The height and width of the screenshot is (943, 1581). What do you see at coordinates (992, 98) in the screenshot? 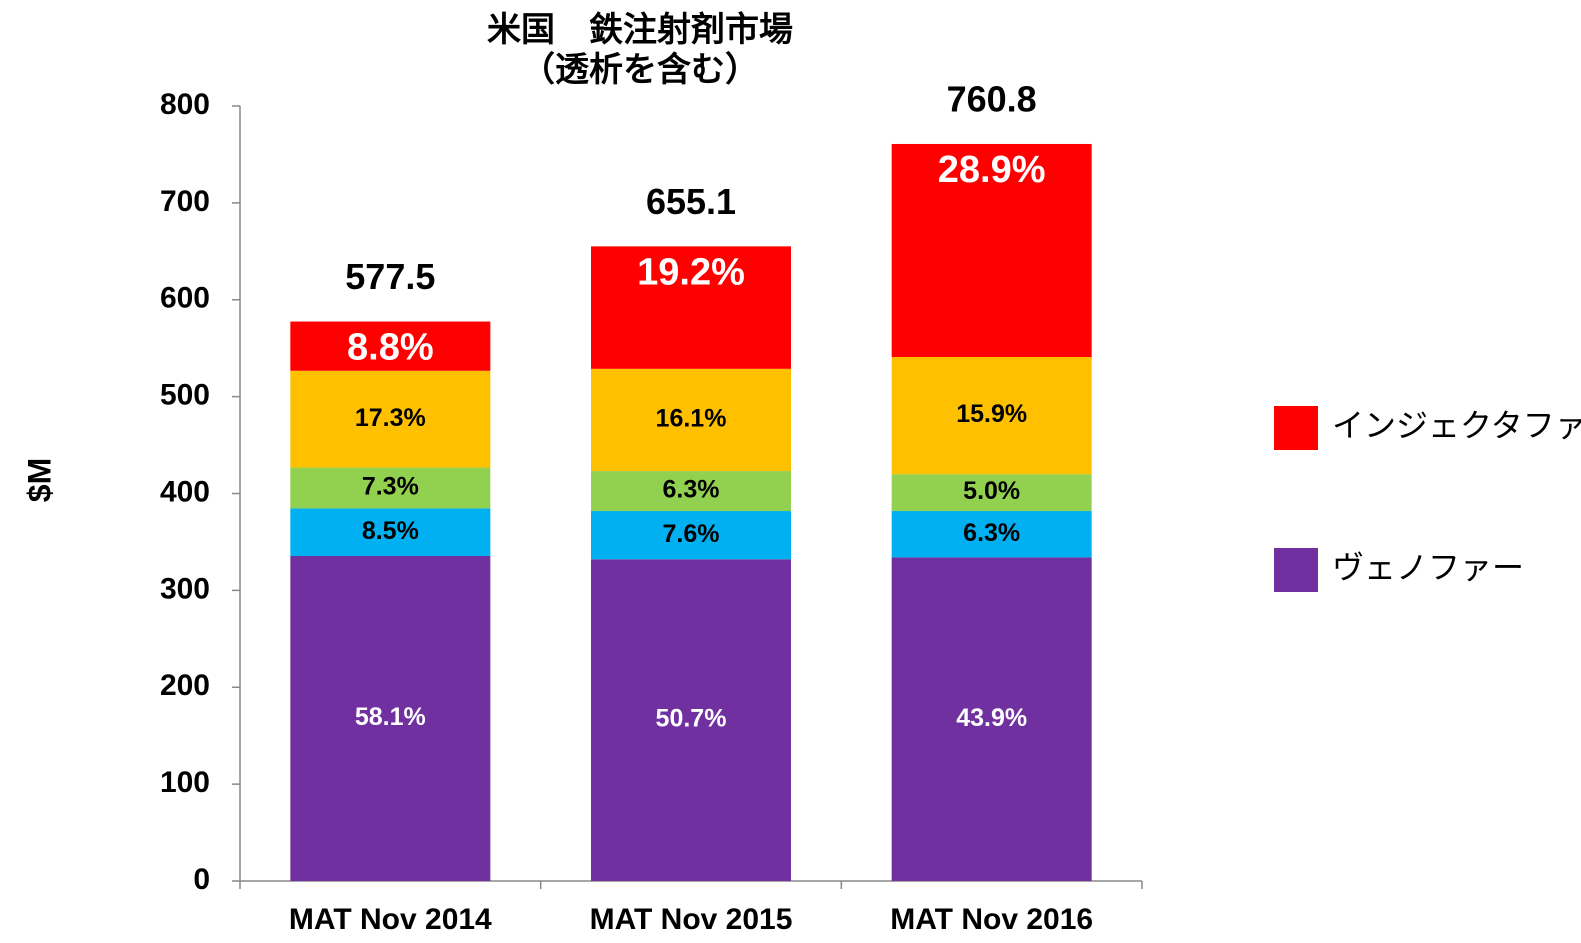
I see `total-label: 760.8` at bounding box center [992, 98].